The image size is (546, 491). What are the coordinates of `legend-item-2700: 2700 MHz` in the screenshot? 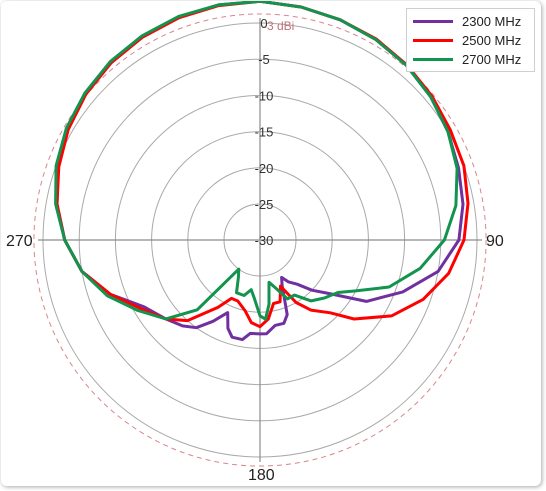 It's located at (470, 60).